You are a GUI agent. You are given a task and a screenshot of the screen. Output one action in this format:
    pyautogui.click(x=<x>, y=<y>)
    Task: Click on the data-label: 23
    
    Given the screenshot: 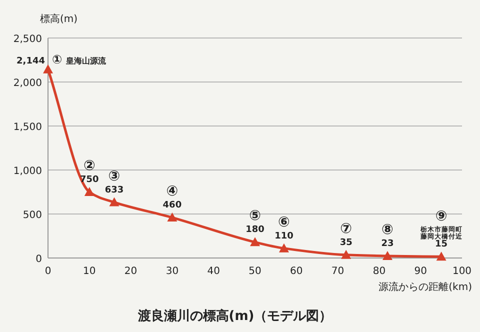 What is the action you would take?
    pyautogui.click(x=387, y=243)
    